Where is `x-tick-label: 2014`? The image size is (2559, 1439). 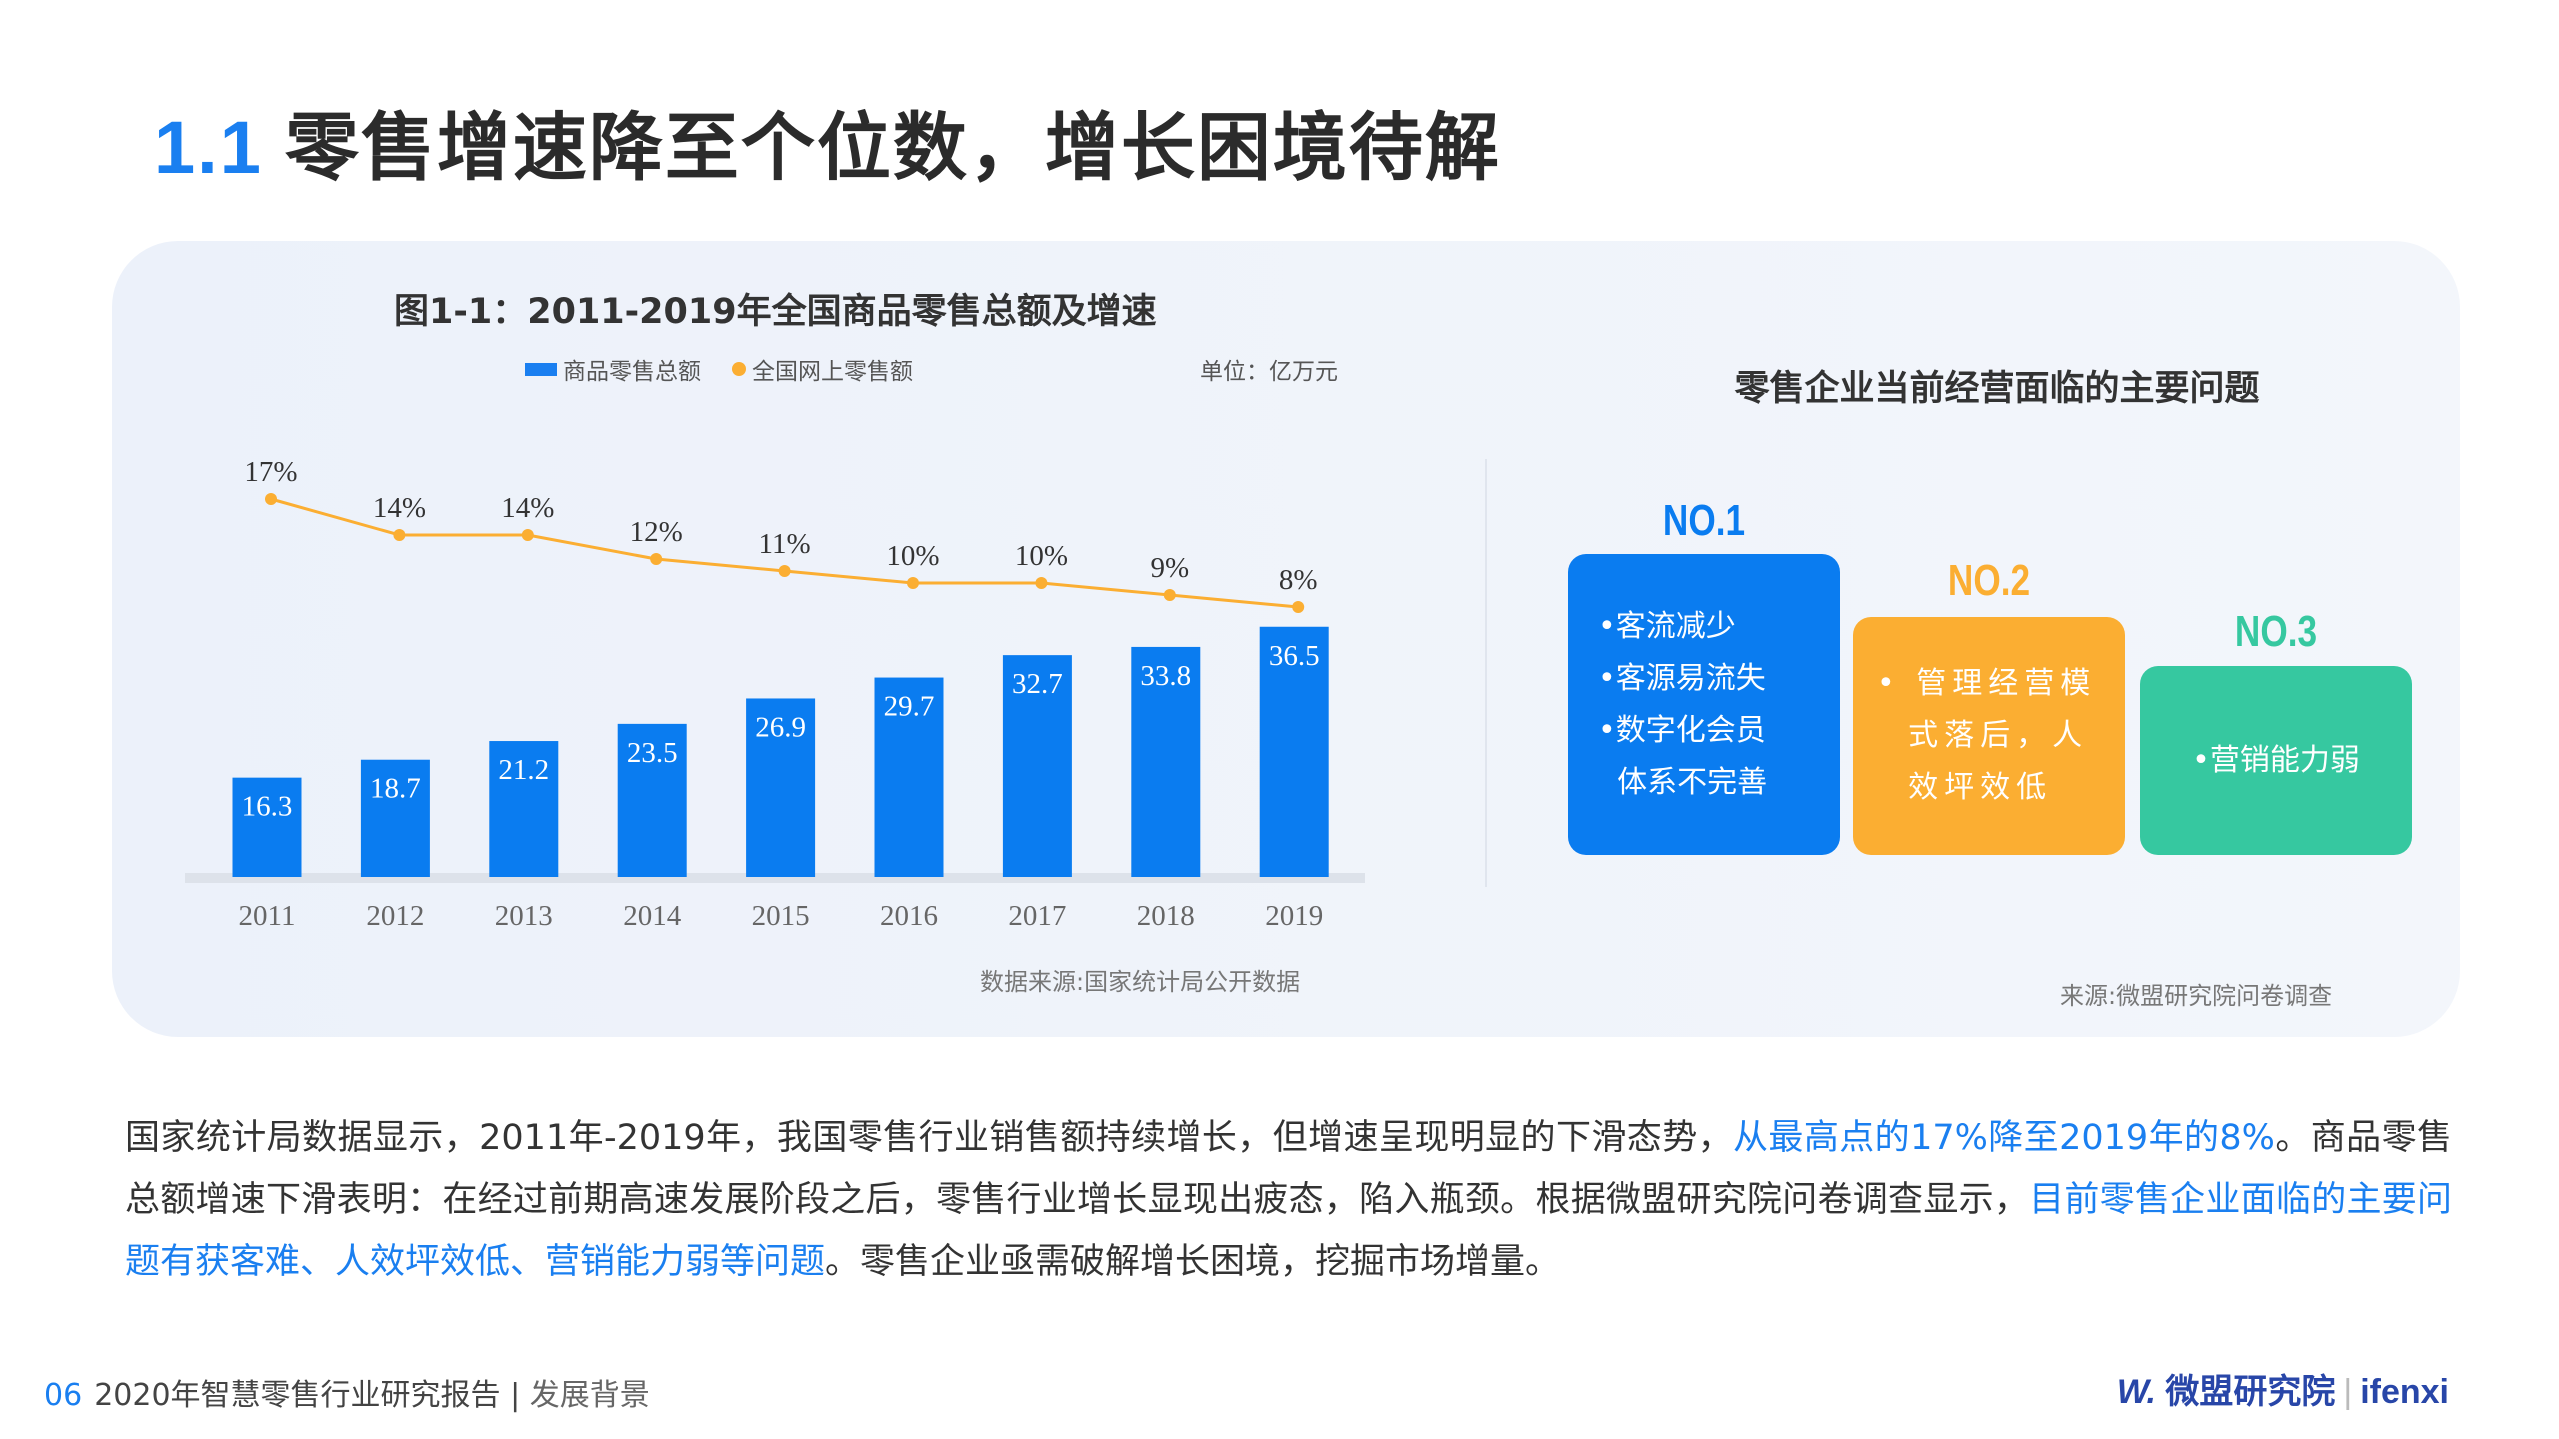 x-tick-label: 2014 is located at coordinates (652, 916).